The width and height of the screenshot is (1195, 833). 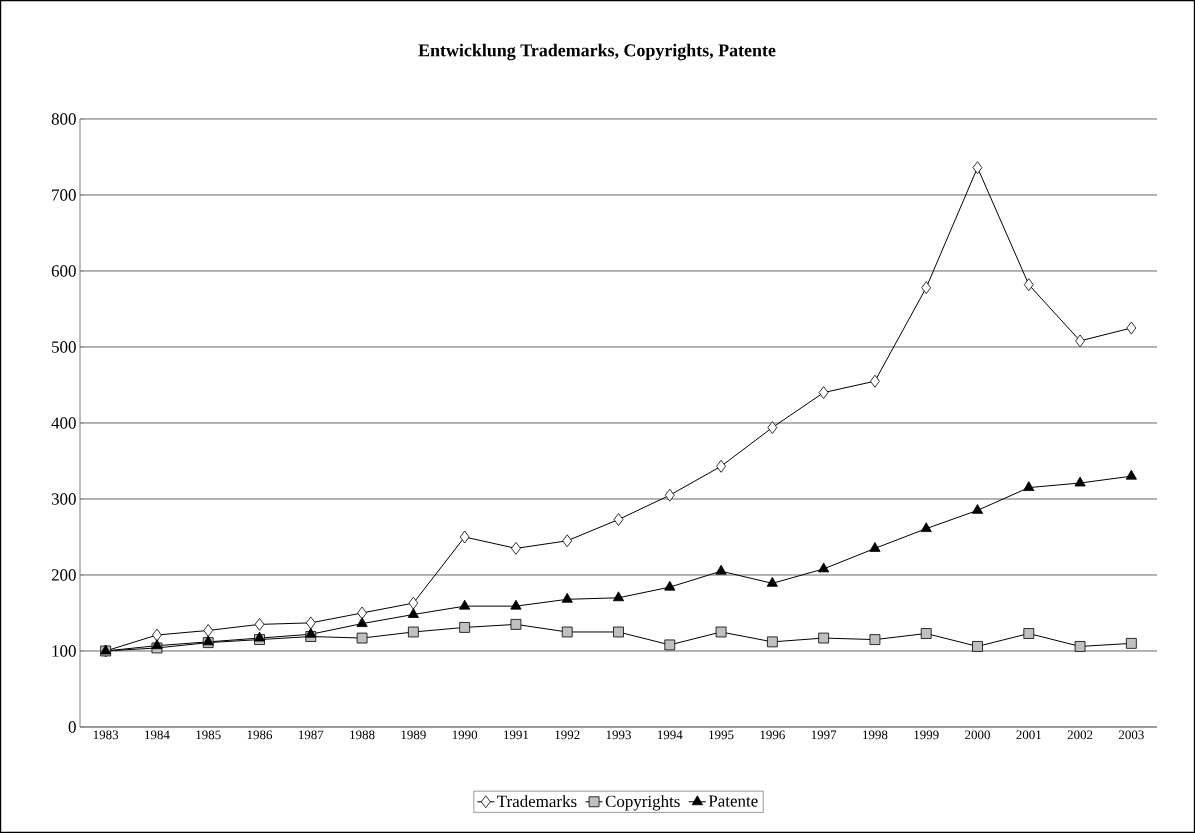 What do you see at coordinates (977, 735) in the screenshot?
I see `x-tick-label: 2000` at bounding box center [977, 735].